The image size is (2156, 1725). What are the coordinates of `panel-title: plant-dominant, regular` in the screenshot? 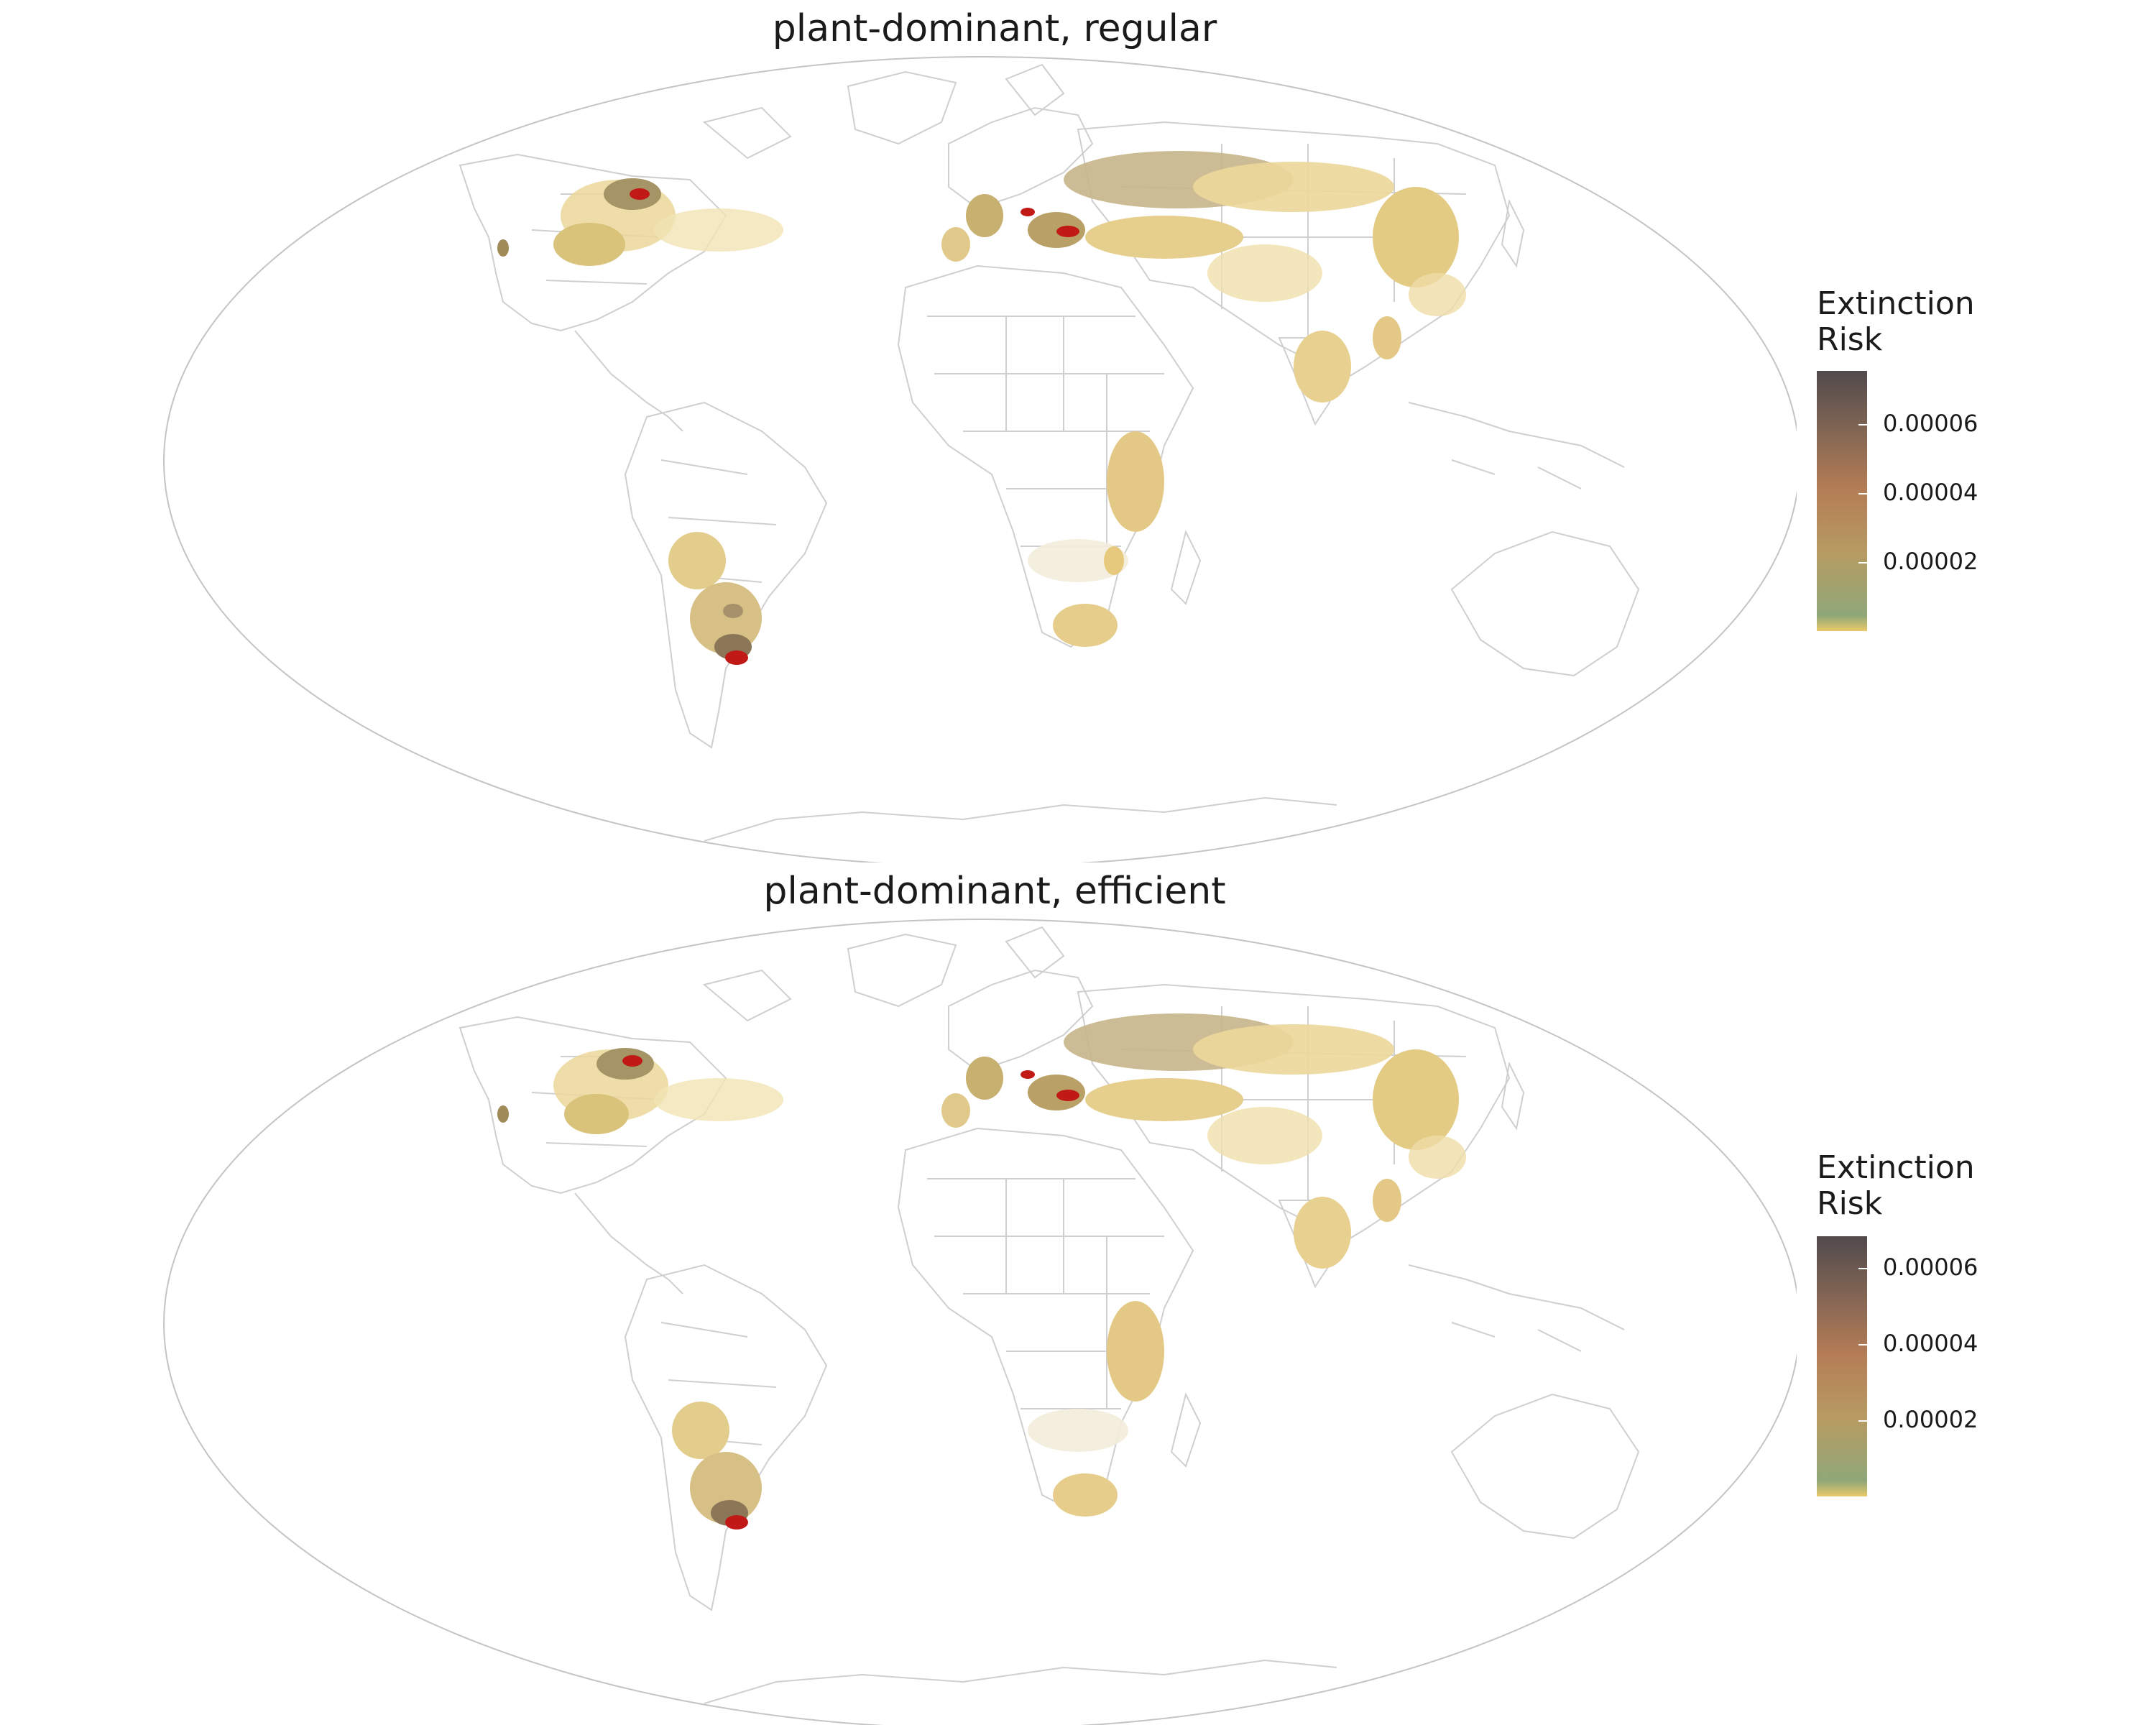 It's located at (994, 28).